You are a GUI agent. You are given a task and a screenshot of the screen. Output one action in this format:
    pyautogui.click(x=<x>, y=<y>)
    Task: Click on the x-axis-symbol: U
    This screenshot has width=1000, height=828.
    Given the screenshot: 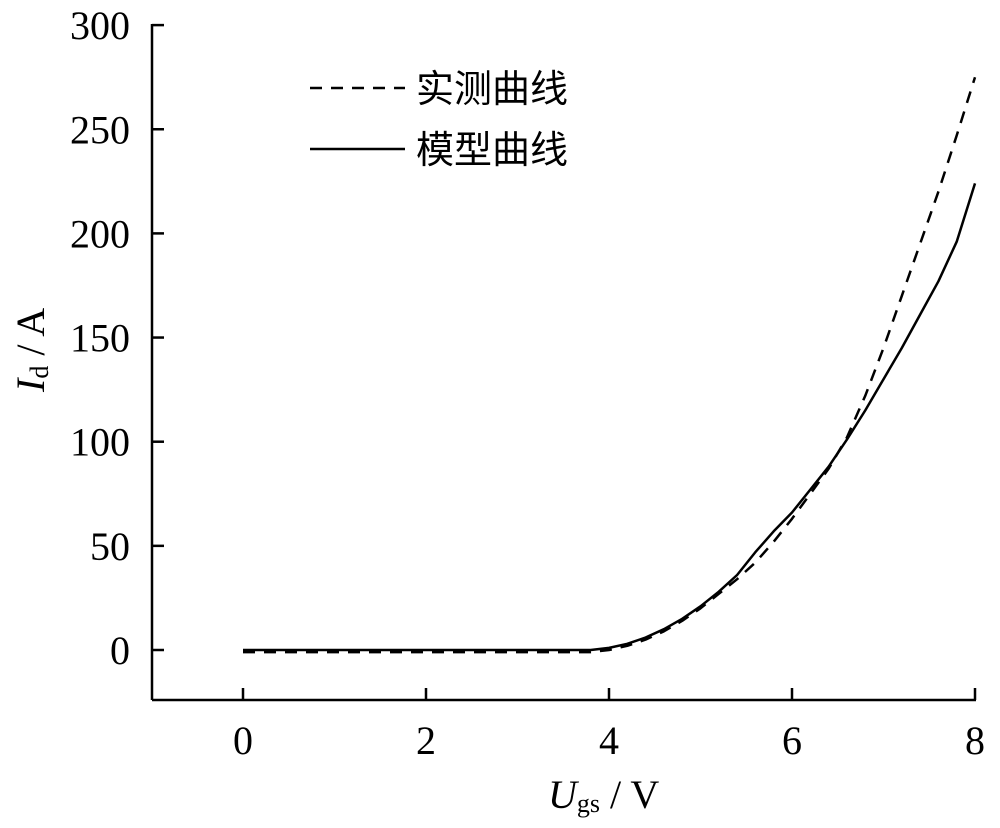 What is the action you would take?
    pyautogui.click(x=564, y=794)
    